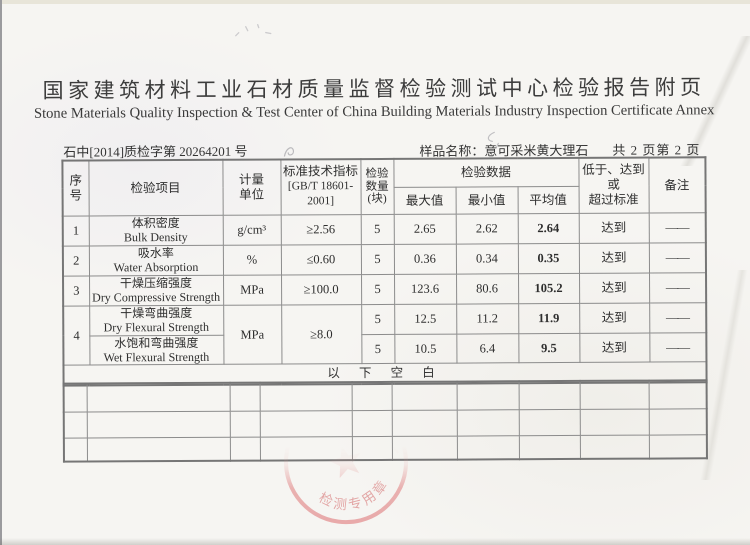  Describe the element at coordinates (424, 200) in the screenshot. I see `col-header-max: 最大值` at that location.